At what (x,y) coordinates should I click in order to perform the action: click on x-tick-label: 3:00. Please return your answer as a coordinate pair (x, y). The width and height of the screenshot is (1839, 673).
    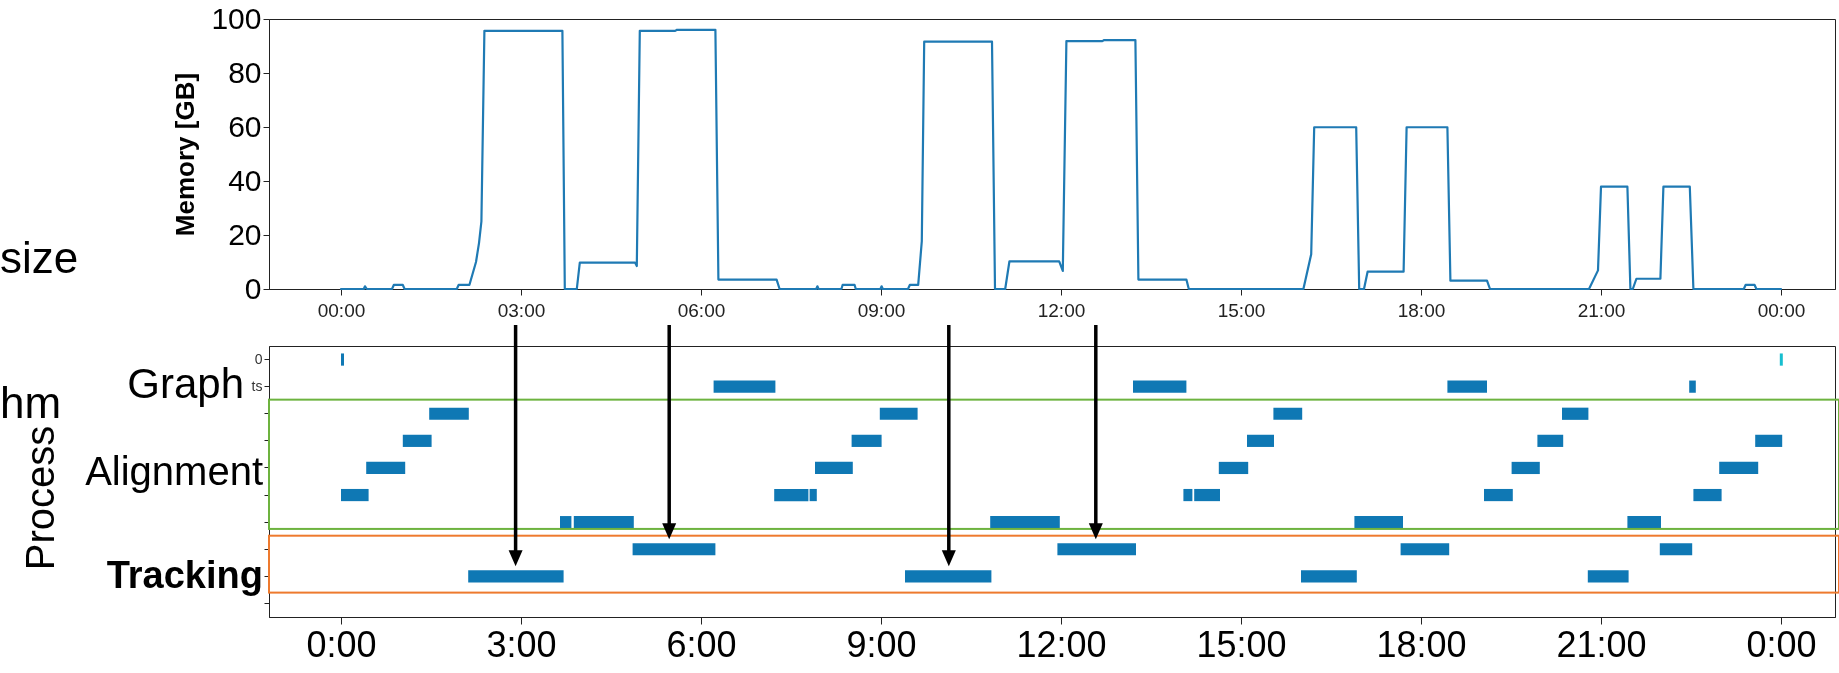
    Looking at the image, I should click on (521, 643).